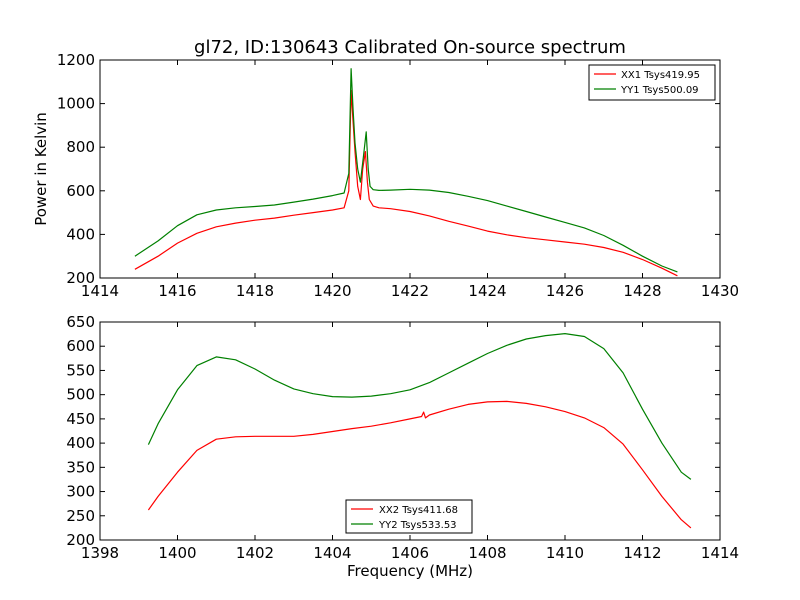 Image resolution: width=800 pixels, height=600 pixels. Describe the element at coordinates (417, 525) in the screenshot. I see `legend-label-yy2: YY2 Tsys533.53` at that location.